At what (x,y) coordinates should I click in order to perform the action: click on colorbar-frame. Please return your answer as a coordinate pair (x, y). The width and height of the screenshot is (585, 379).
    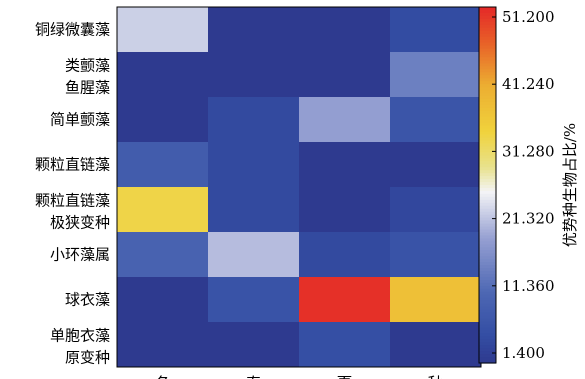
    Looking at the image, I should click on (487, 185).